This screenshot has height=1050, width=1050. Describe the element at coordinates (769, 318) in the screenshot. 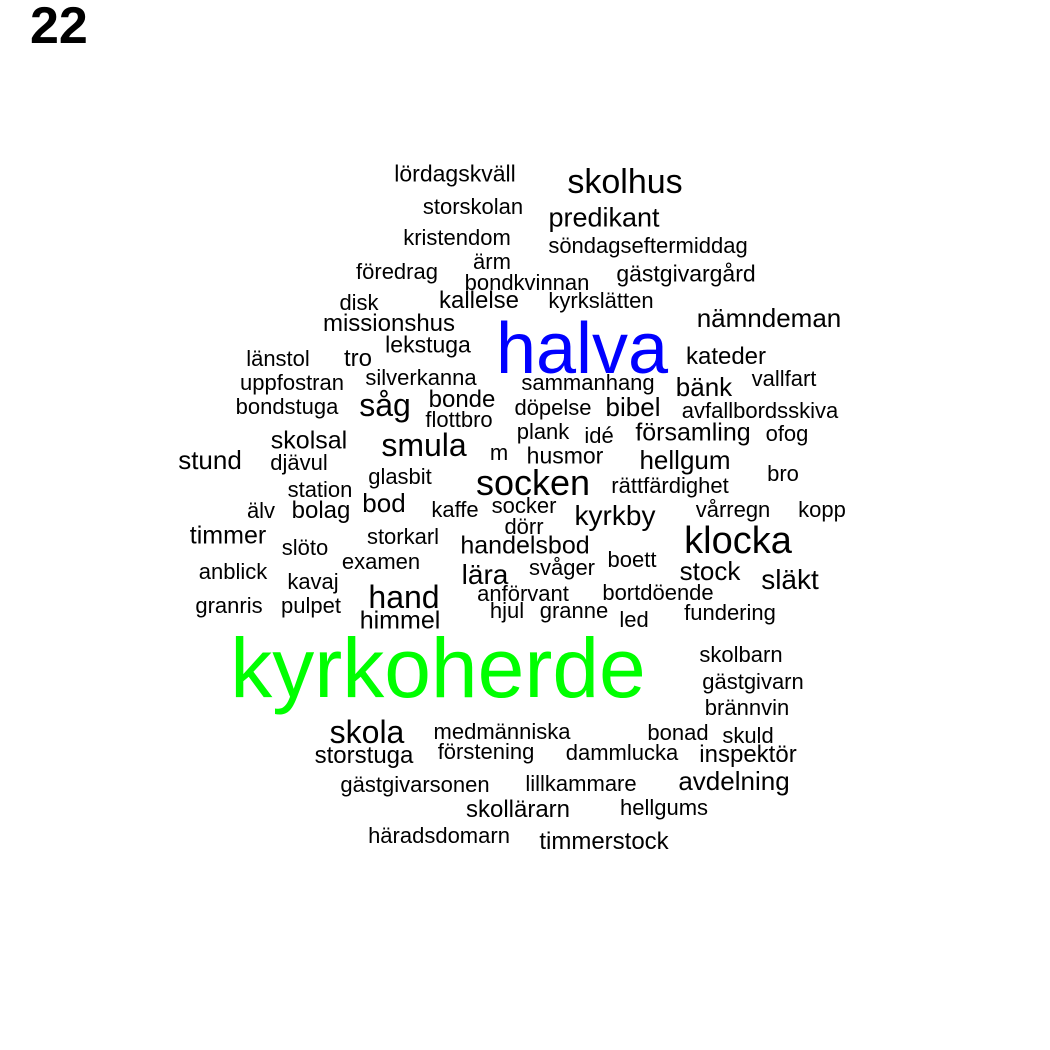

I see `word-namndeman: nämndeman` at that location.